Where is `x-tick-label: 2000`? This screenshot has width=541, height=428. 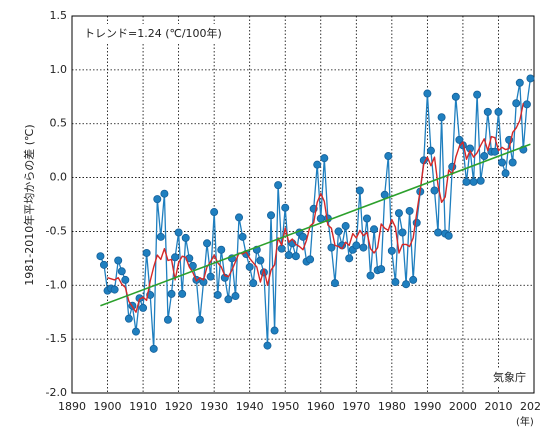
x-tick-label: 2000 is located at coordinates (463, 406).